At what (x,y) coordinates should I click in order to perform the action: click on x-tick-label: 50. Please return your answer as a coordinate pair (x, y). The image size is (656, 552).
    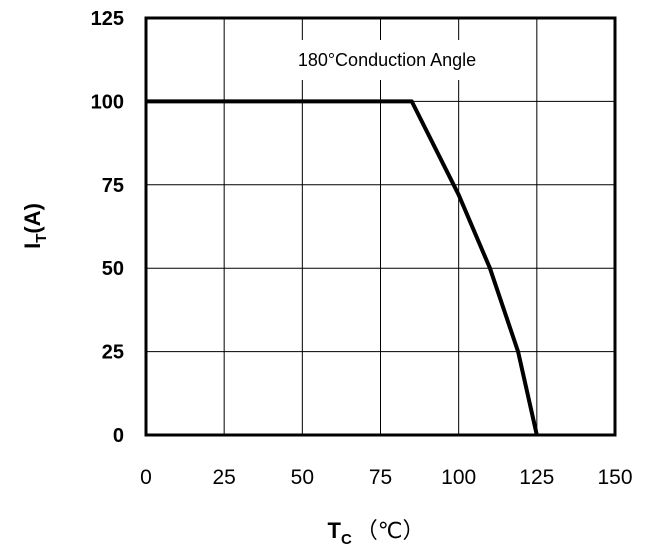
    Looking at the image, I should click on (302, 477).